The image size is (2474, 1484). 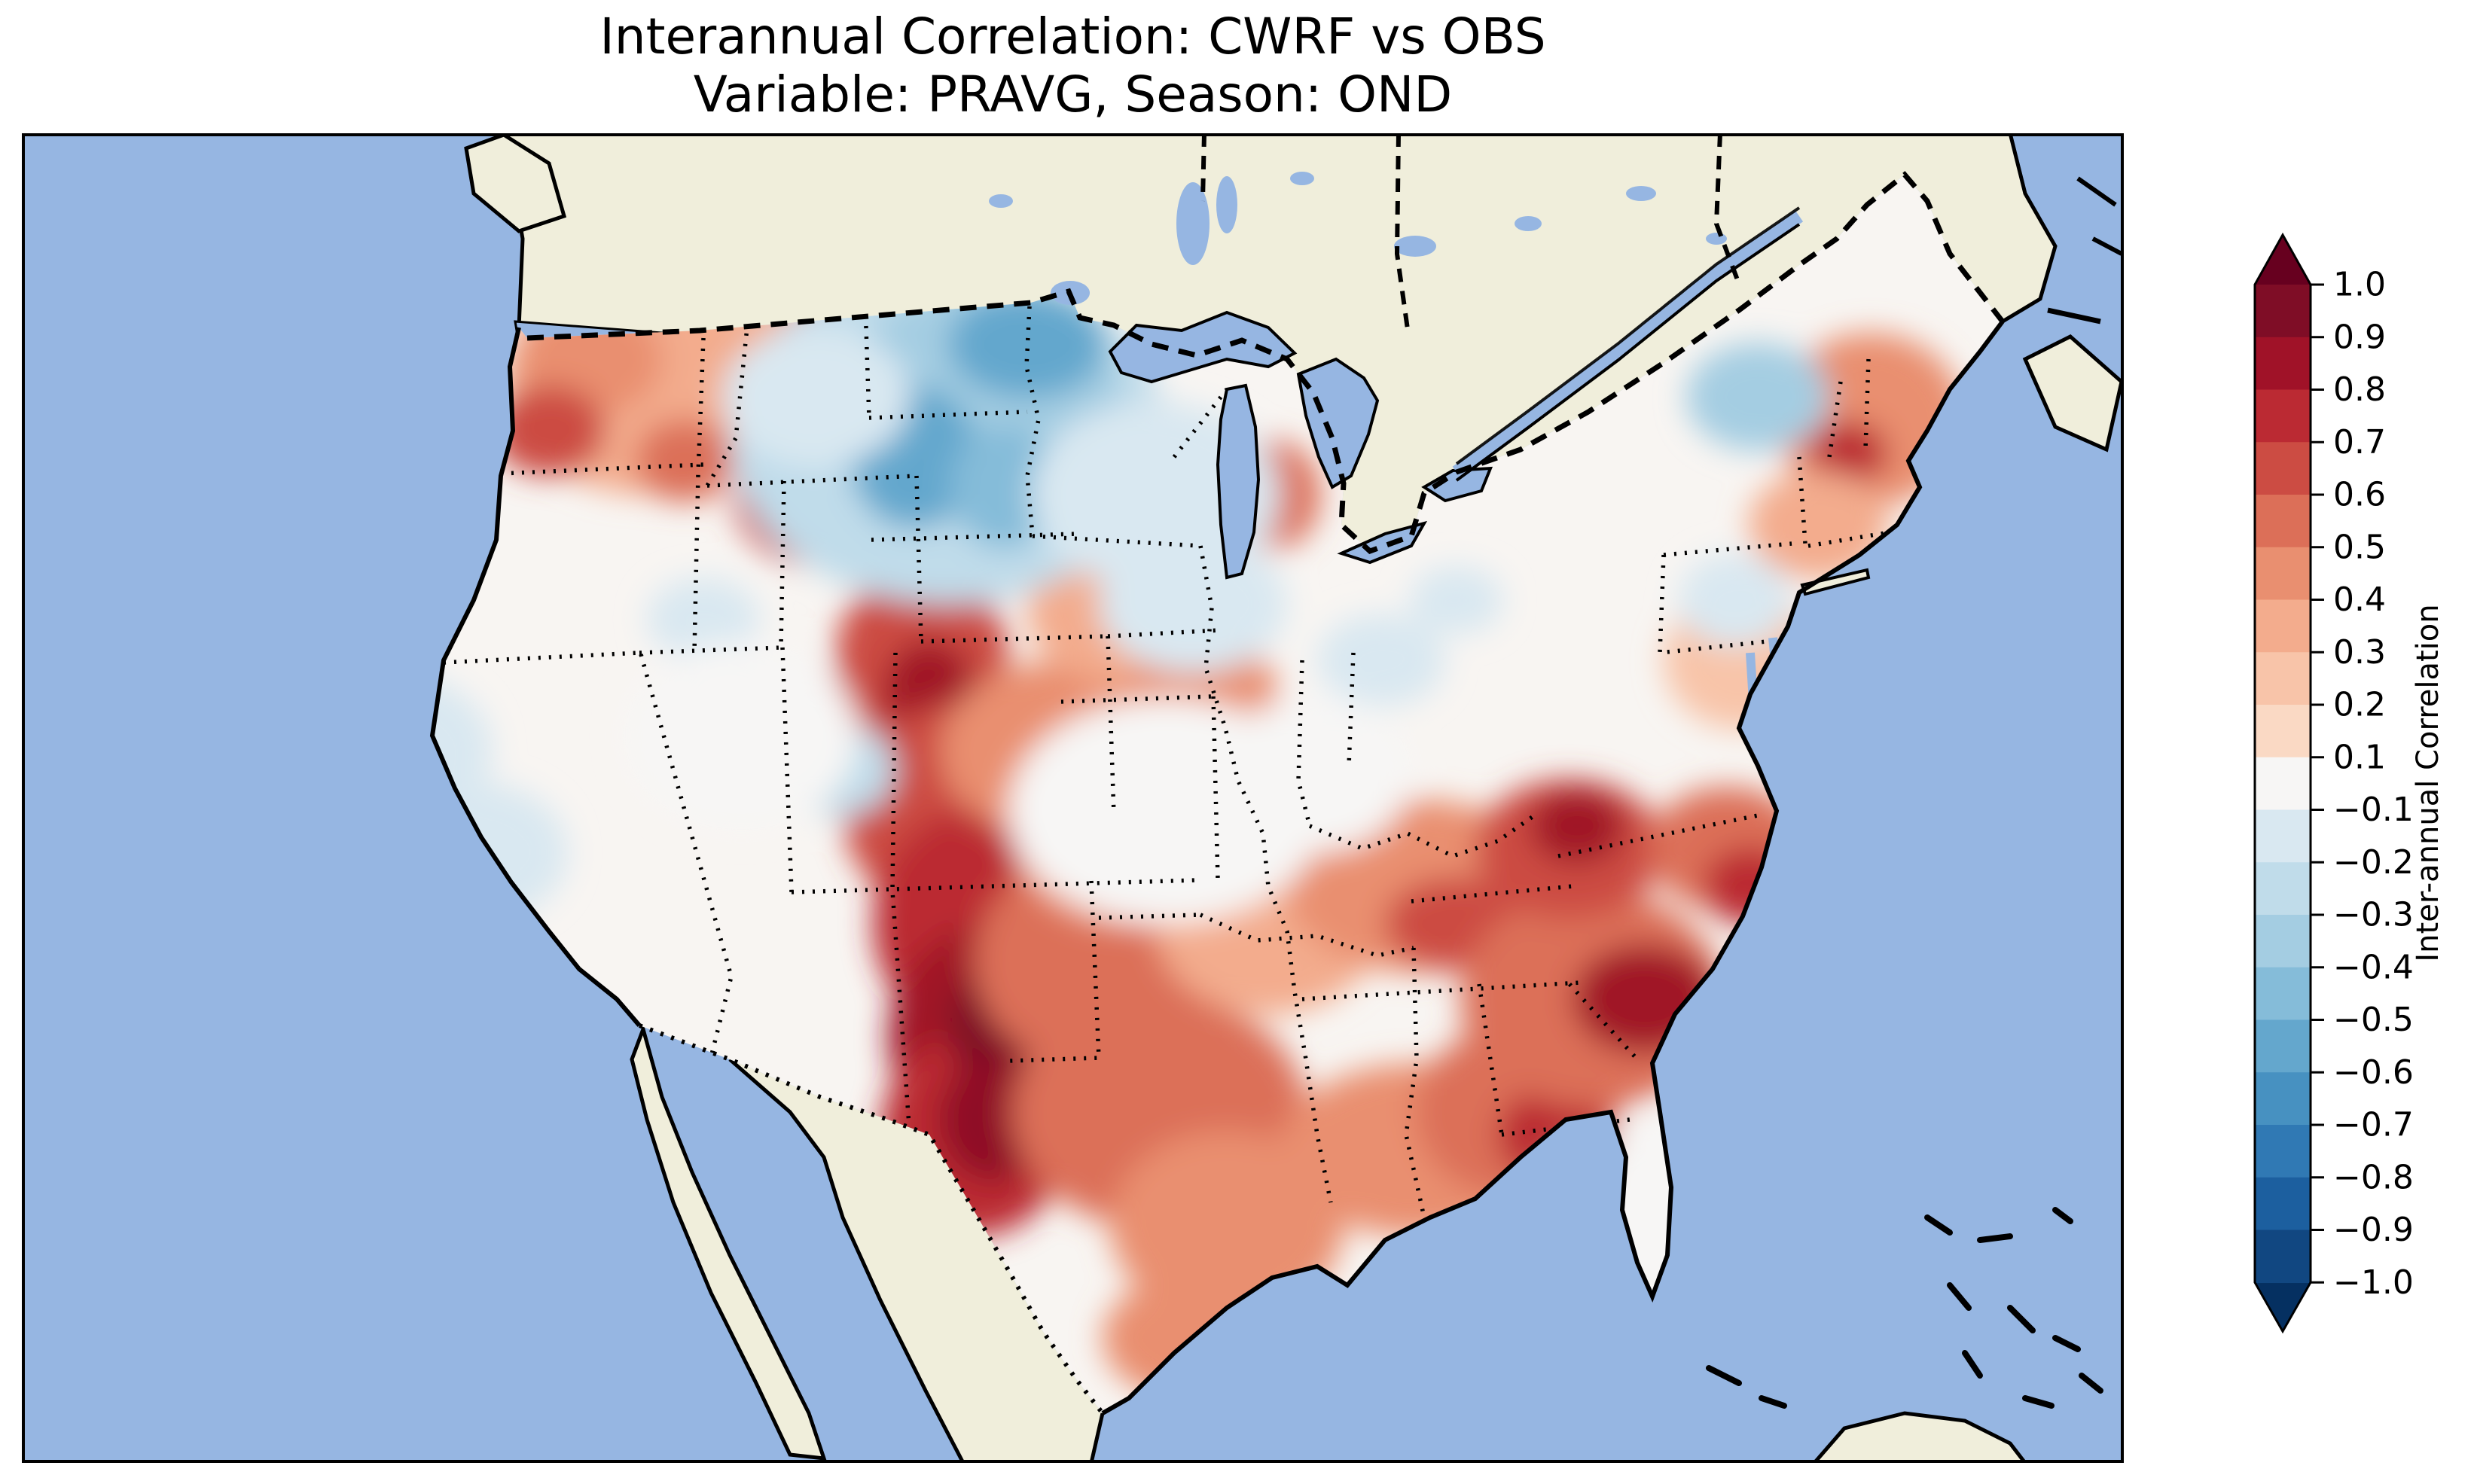 What do you see at coordinates (2373, 862) in the screenshot?
I see `colorbar-tick-label: −0.2` at bounding box center [2373, 862].